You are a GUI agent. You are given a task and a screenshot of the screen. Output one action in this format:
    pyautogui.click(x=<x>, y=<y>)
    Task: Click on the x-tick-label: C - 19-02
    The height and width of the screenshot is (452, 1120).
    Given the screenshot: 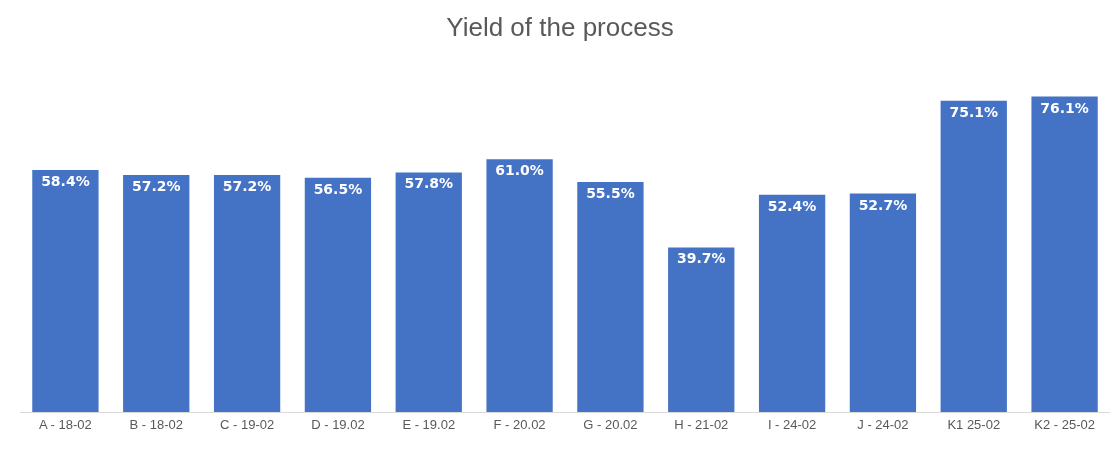 What is the action you would take?
    pyautogui.click(x=247, y=424)
    